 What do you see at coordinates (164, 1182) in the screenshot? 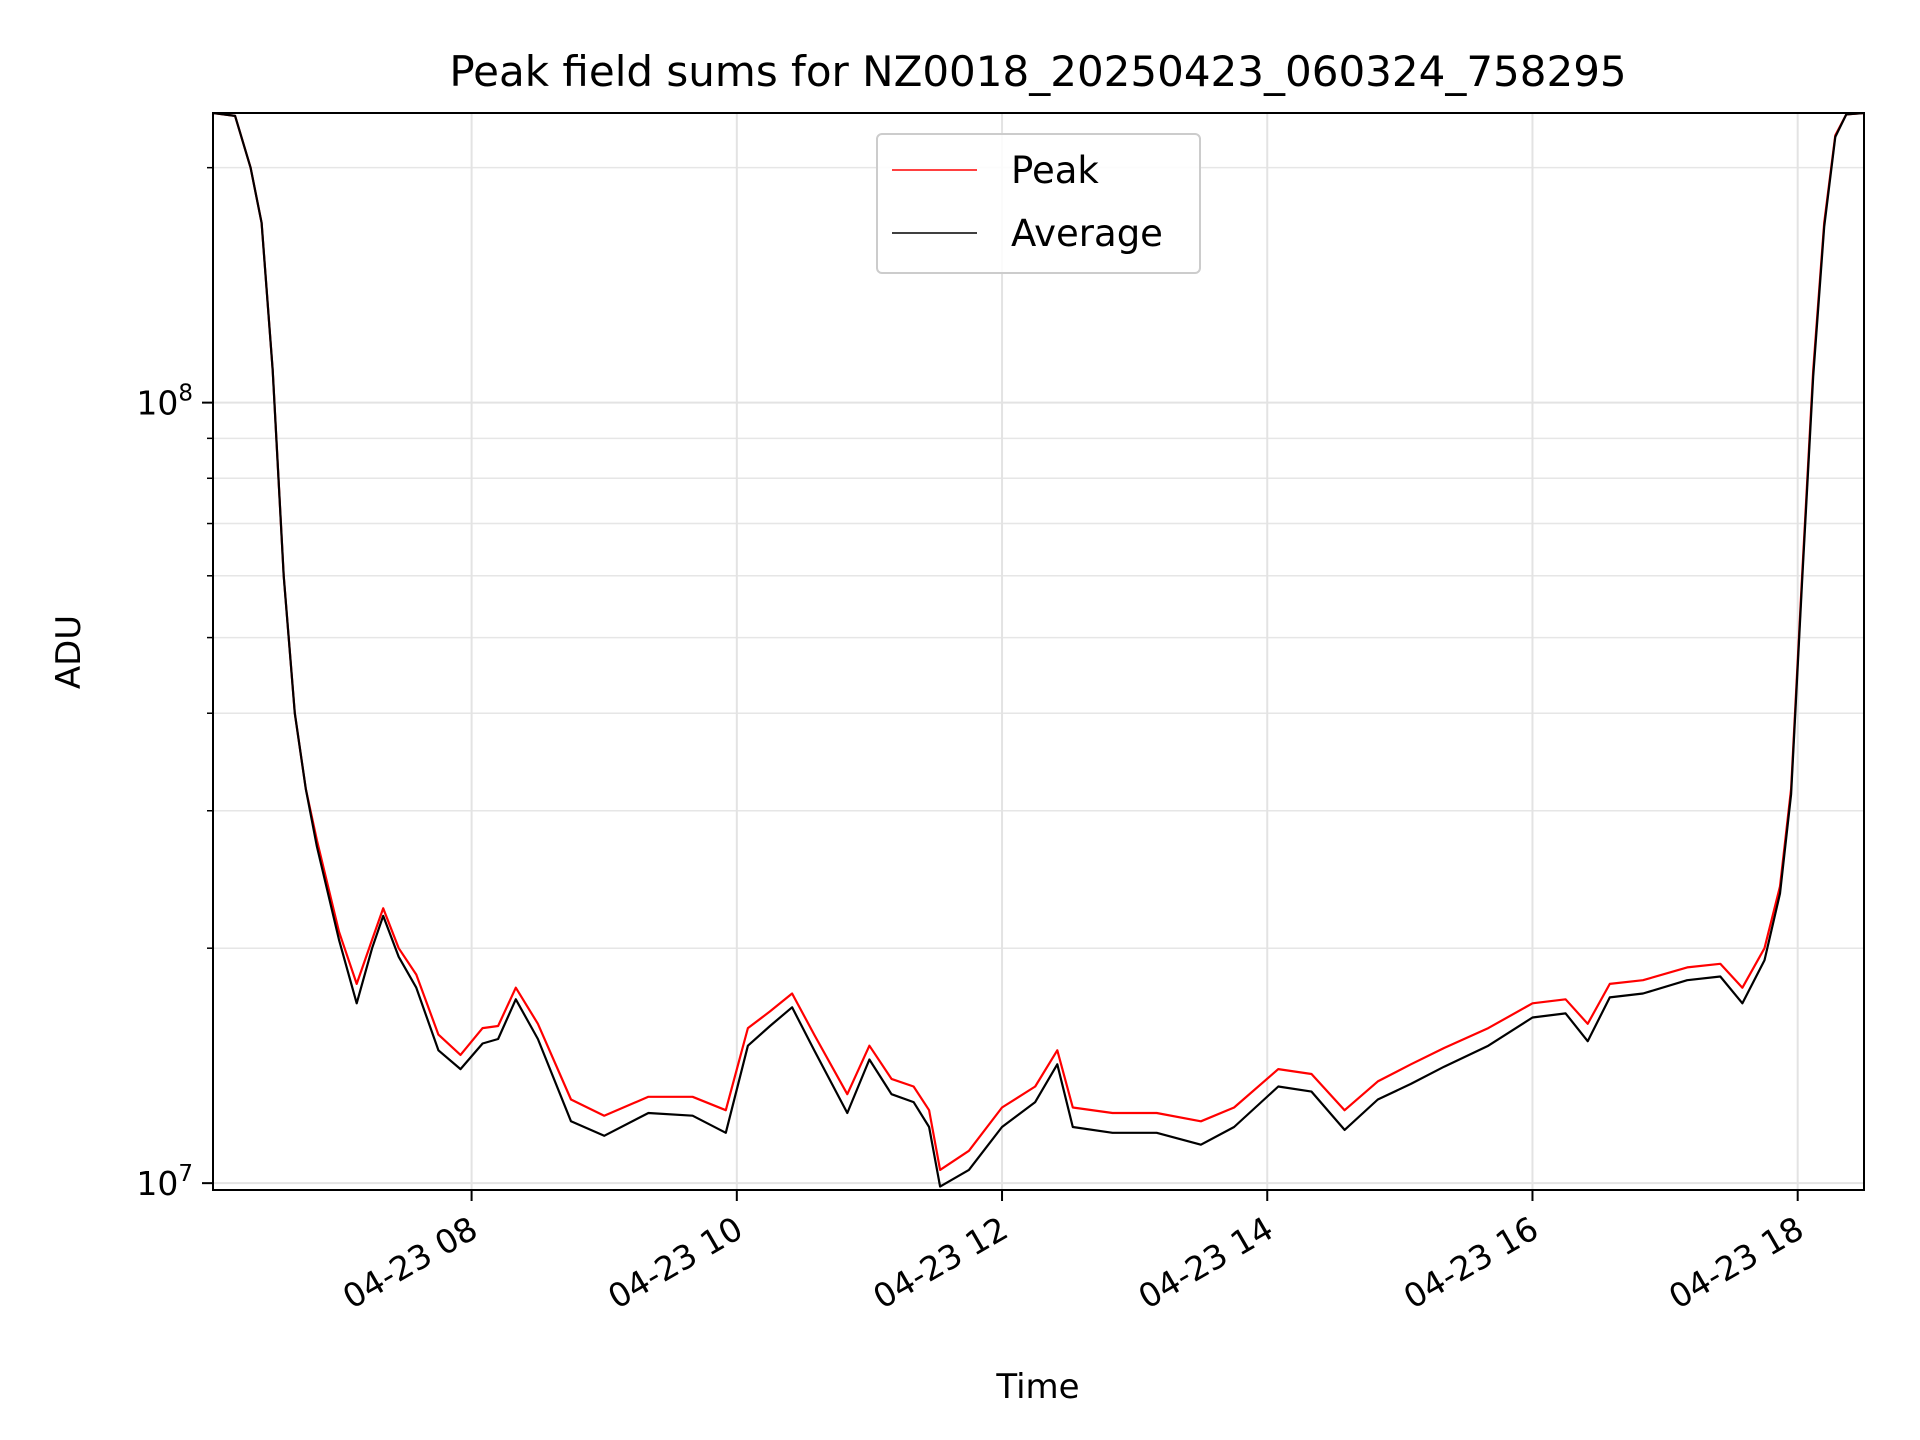
I see `y-tick-label: 107` at bounding box center [164, 1182].